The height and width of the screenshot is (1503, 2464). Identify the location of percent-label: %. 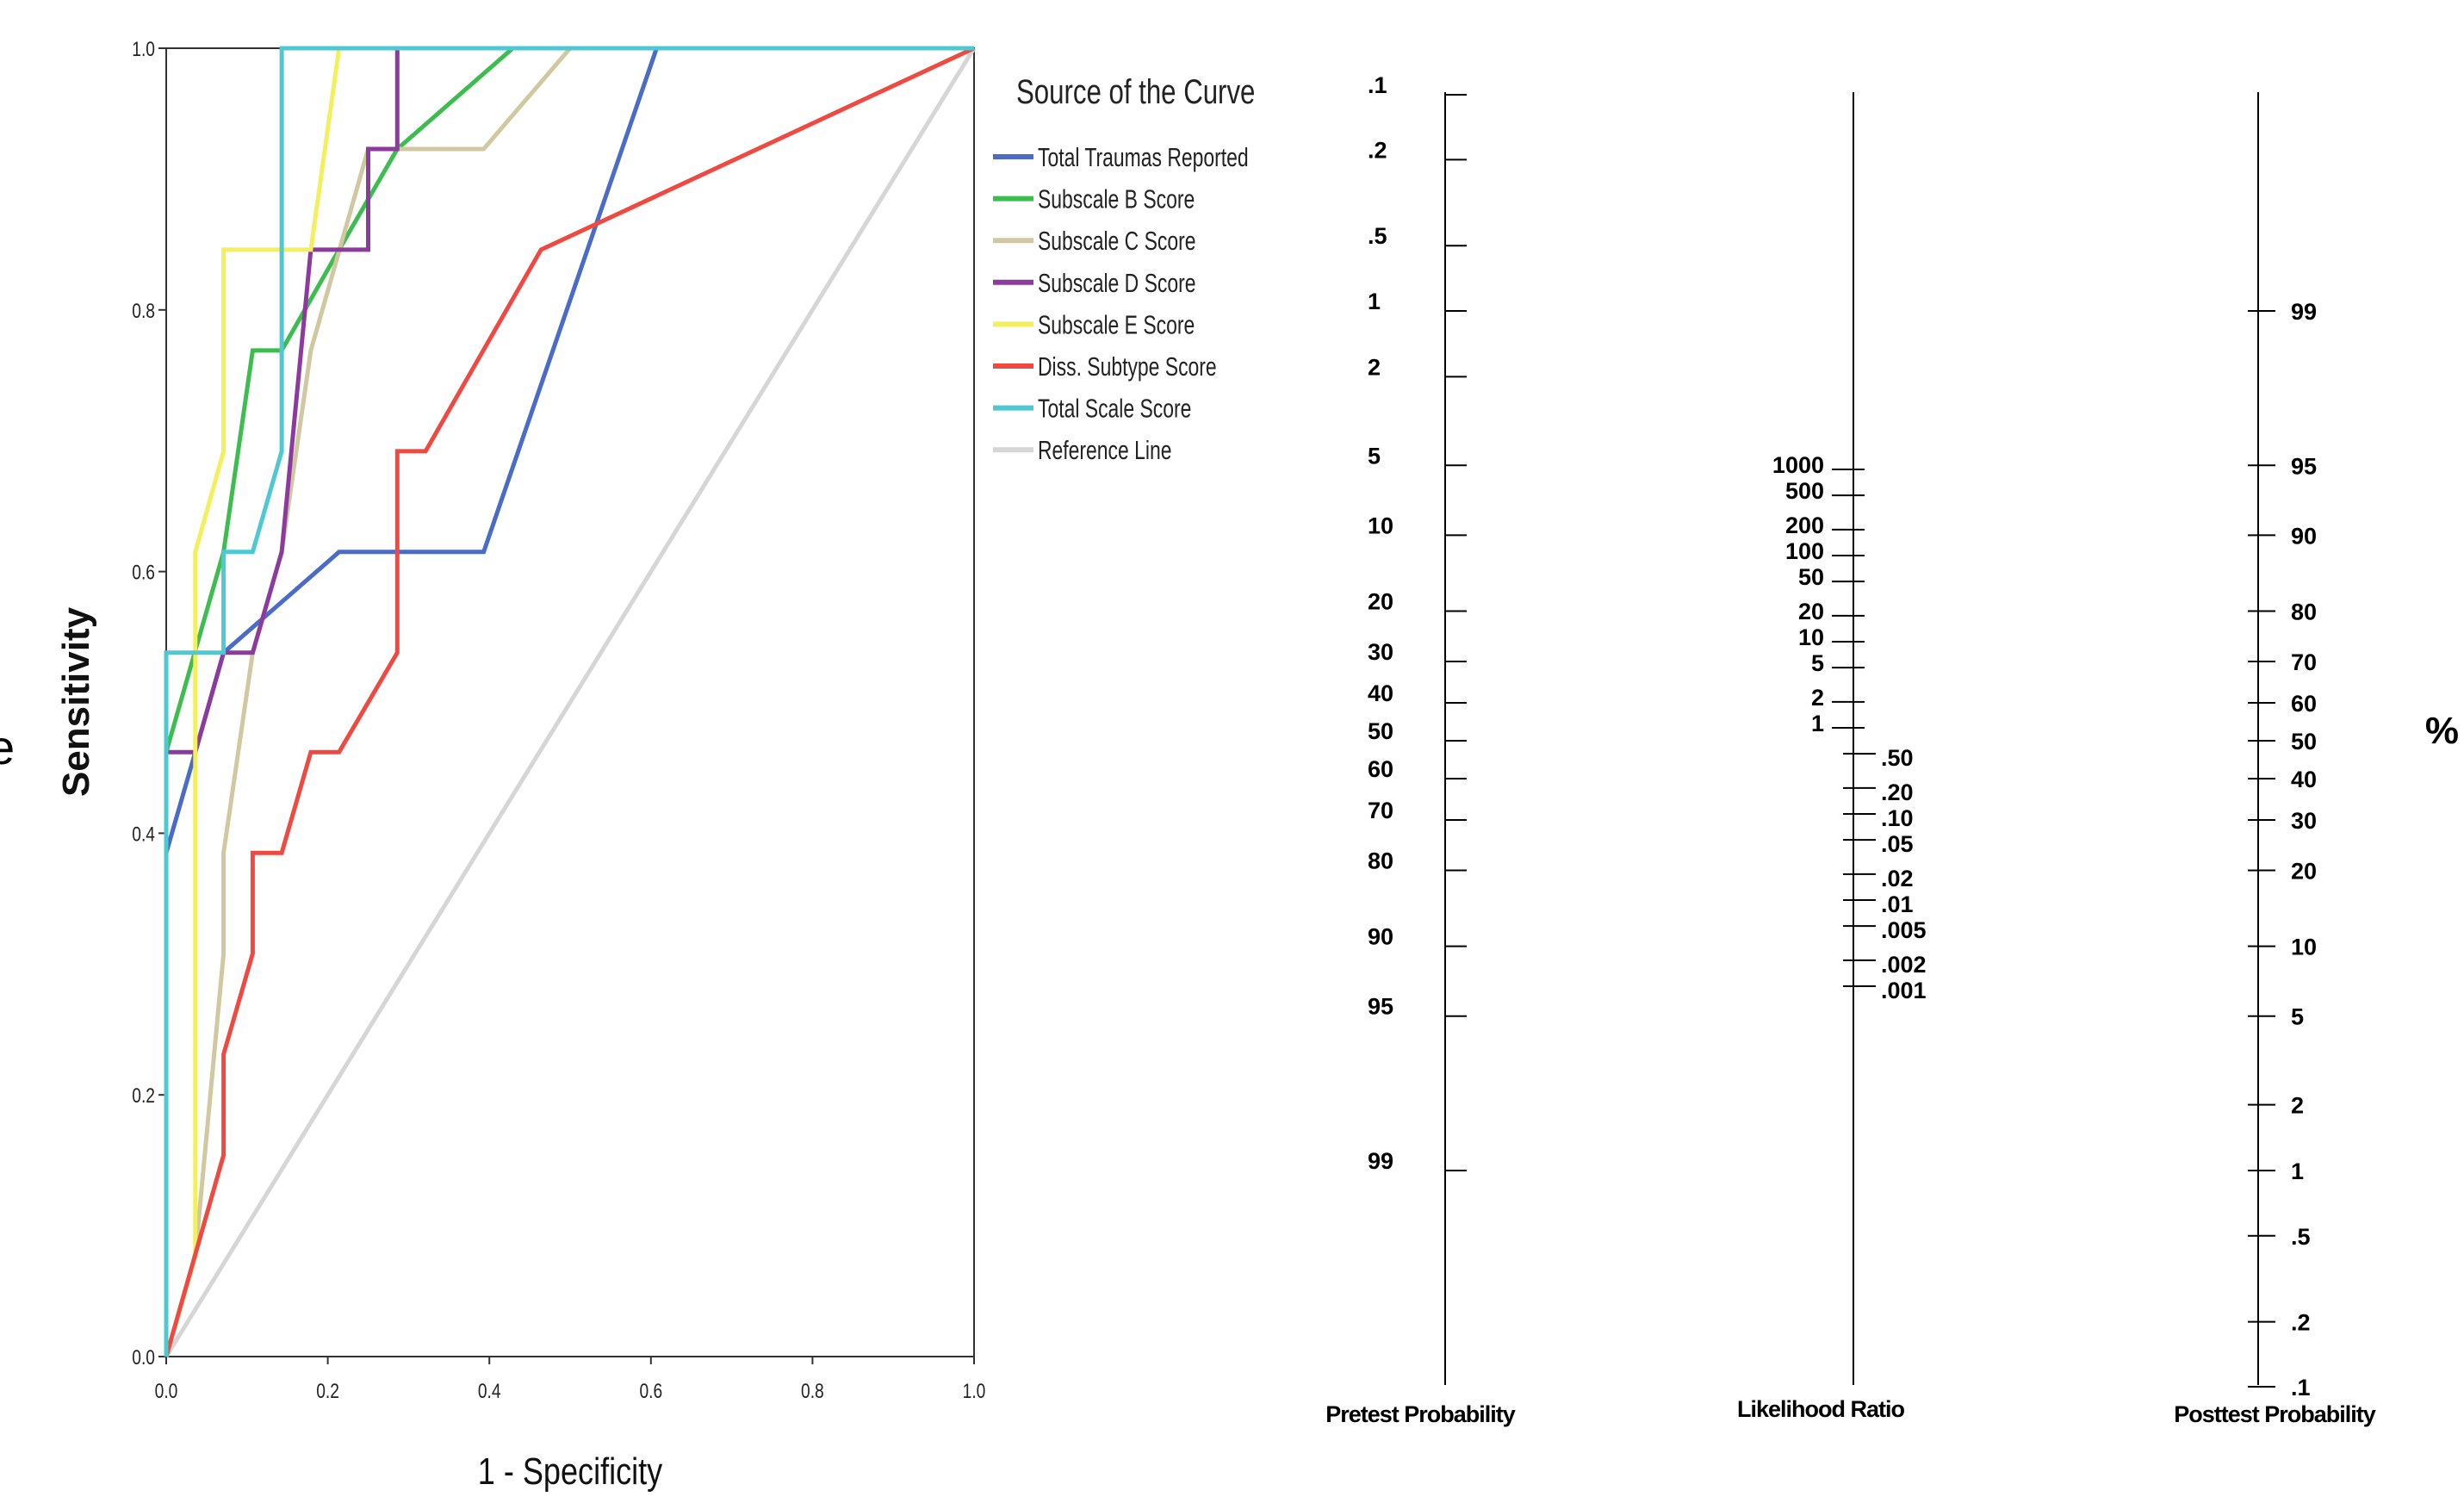
(2442, 731).